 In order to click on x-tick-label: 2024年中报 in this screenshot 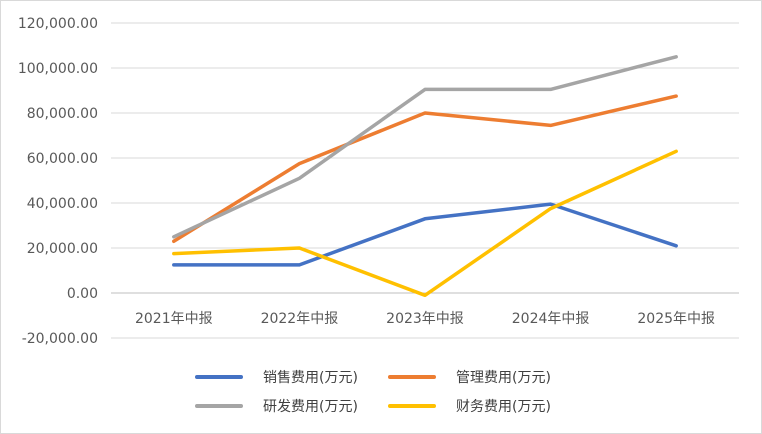, I will do `click(551, 319)`.